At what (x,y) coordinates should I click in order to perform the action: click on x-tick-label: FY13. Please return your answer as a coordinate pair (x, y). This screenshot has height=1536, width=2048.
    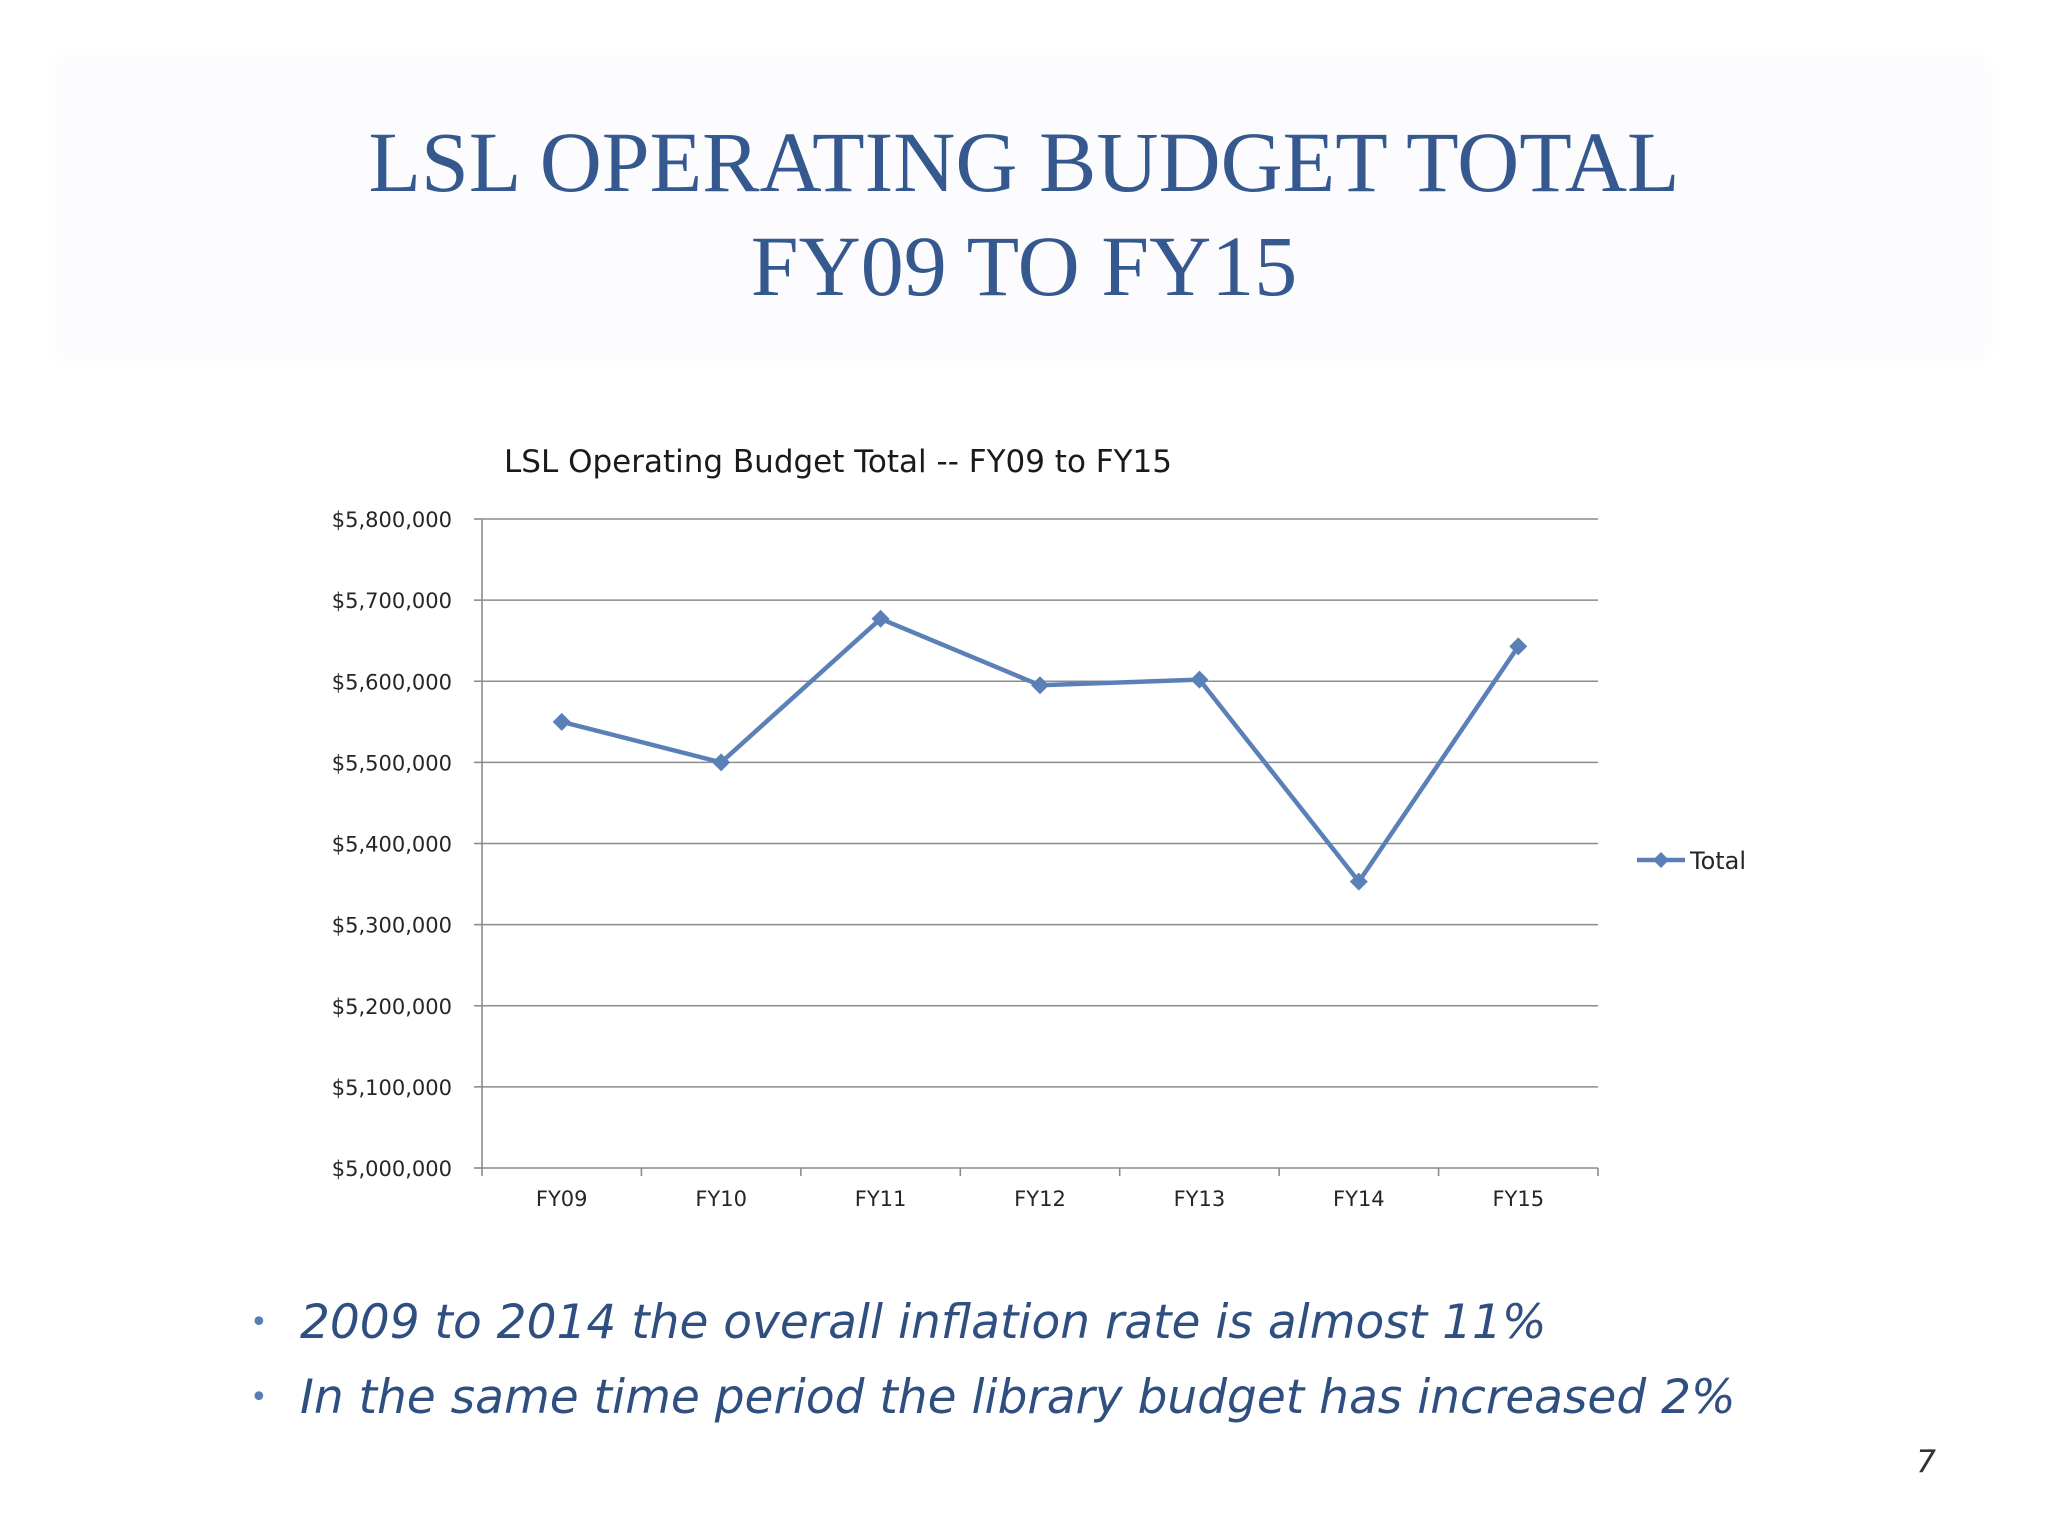
    Looking at the image, I should click on (1200, 1199).